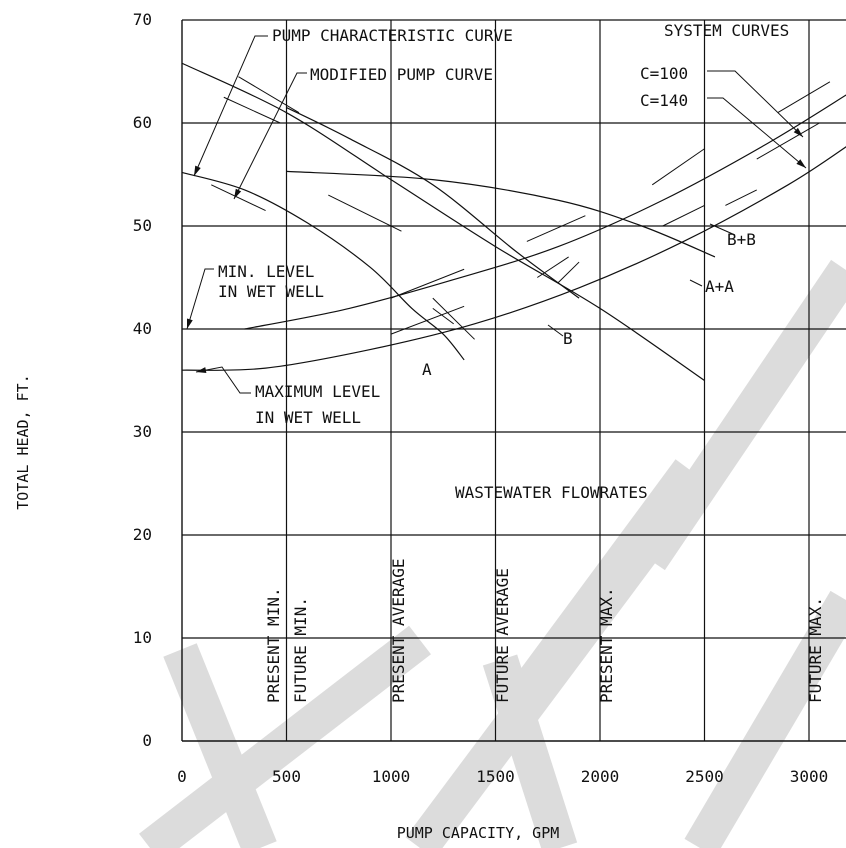  Describe the element at coordinates (398, 631) in the screenshot. I see `flowrate-label: PRESENT AVERAGE` at that location.